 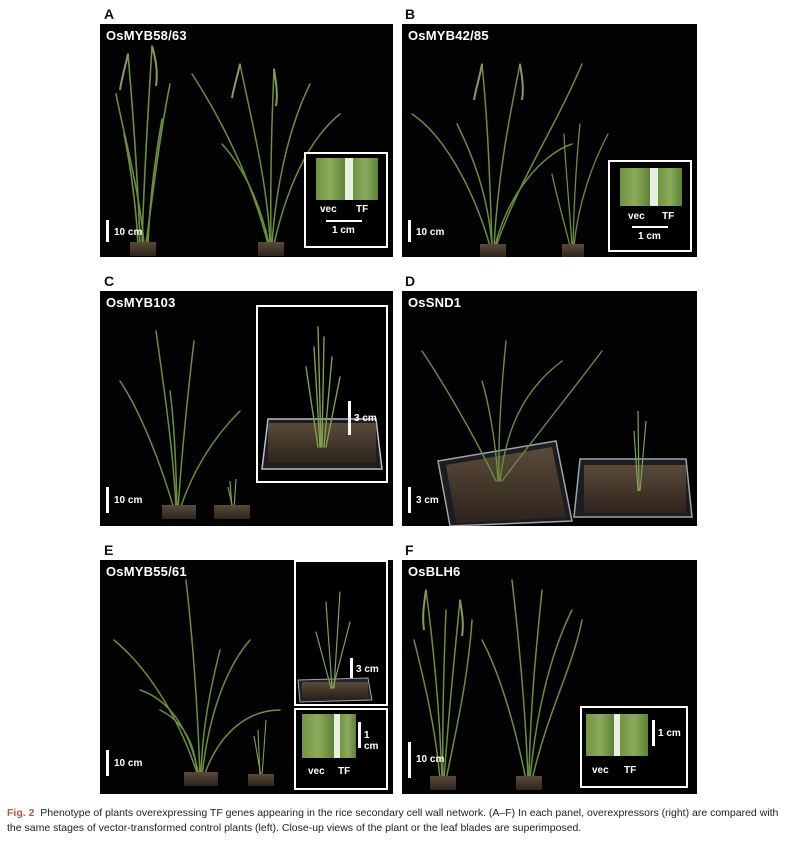 What do you see at coordinates (669, 733) in the screenshot?
I see `inset-scale-label-f: 1 cm` at bounding box center [669, 733].